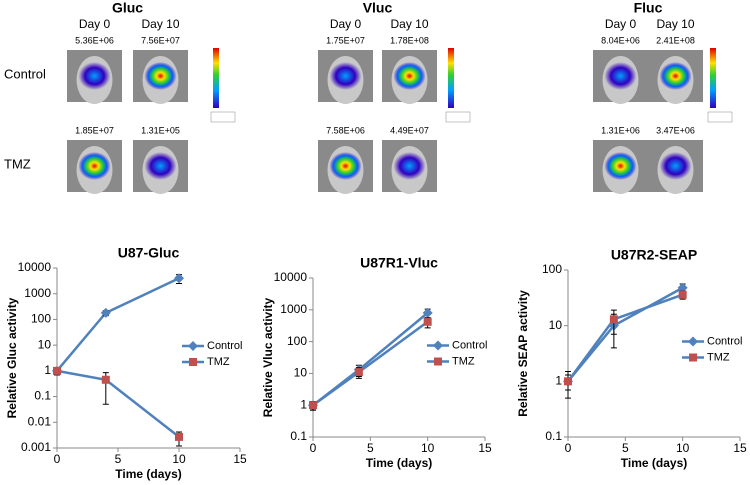 Image resolution: width=750 pixels, height=485 pixels. I want to click on y-axis-label: Relative Gluc activity, so click(12, 357).